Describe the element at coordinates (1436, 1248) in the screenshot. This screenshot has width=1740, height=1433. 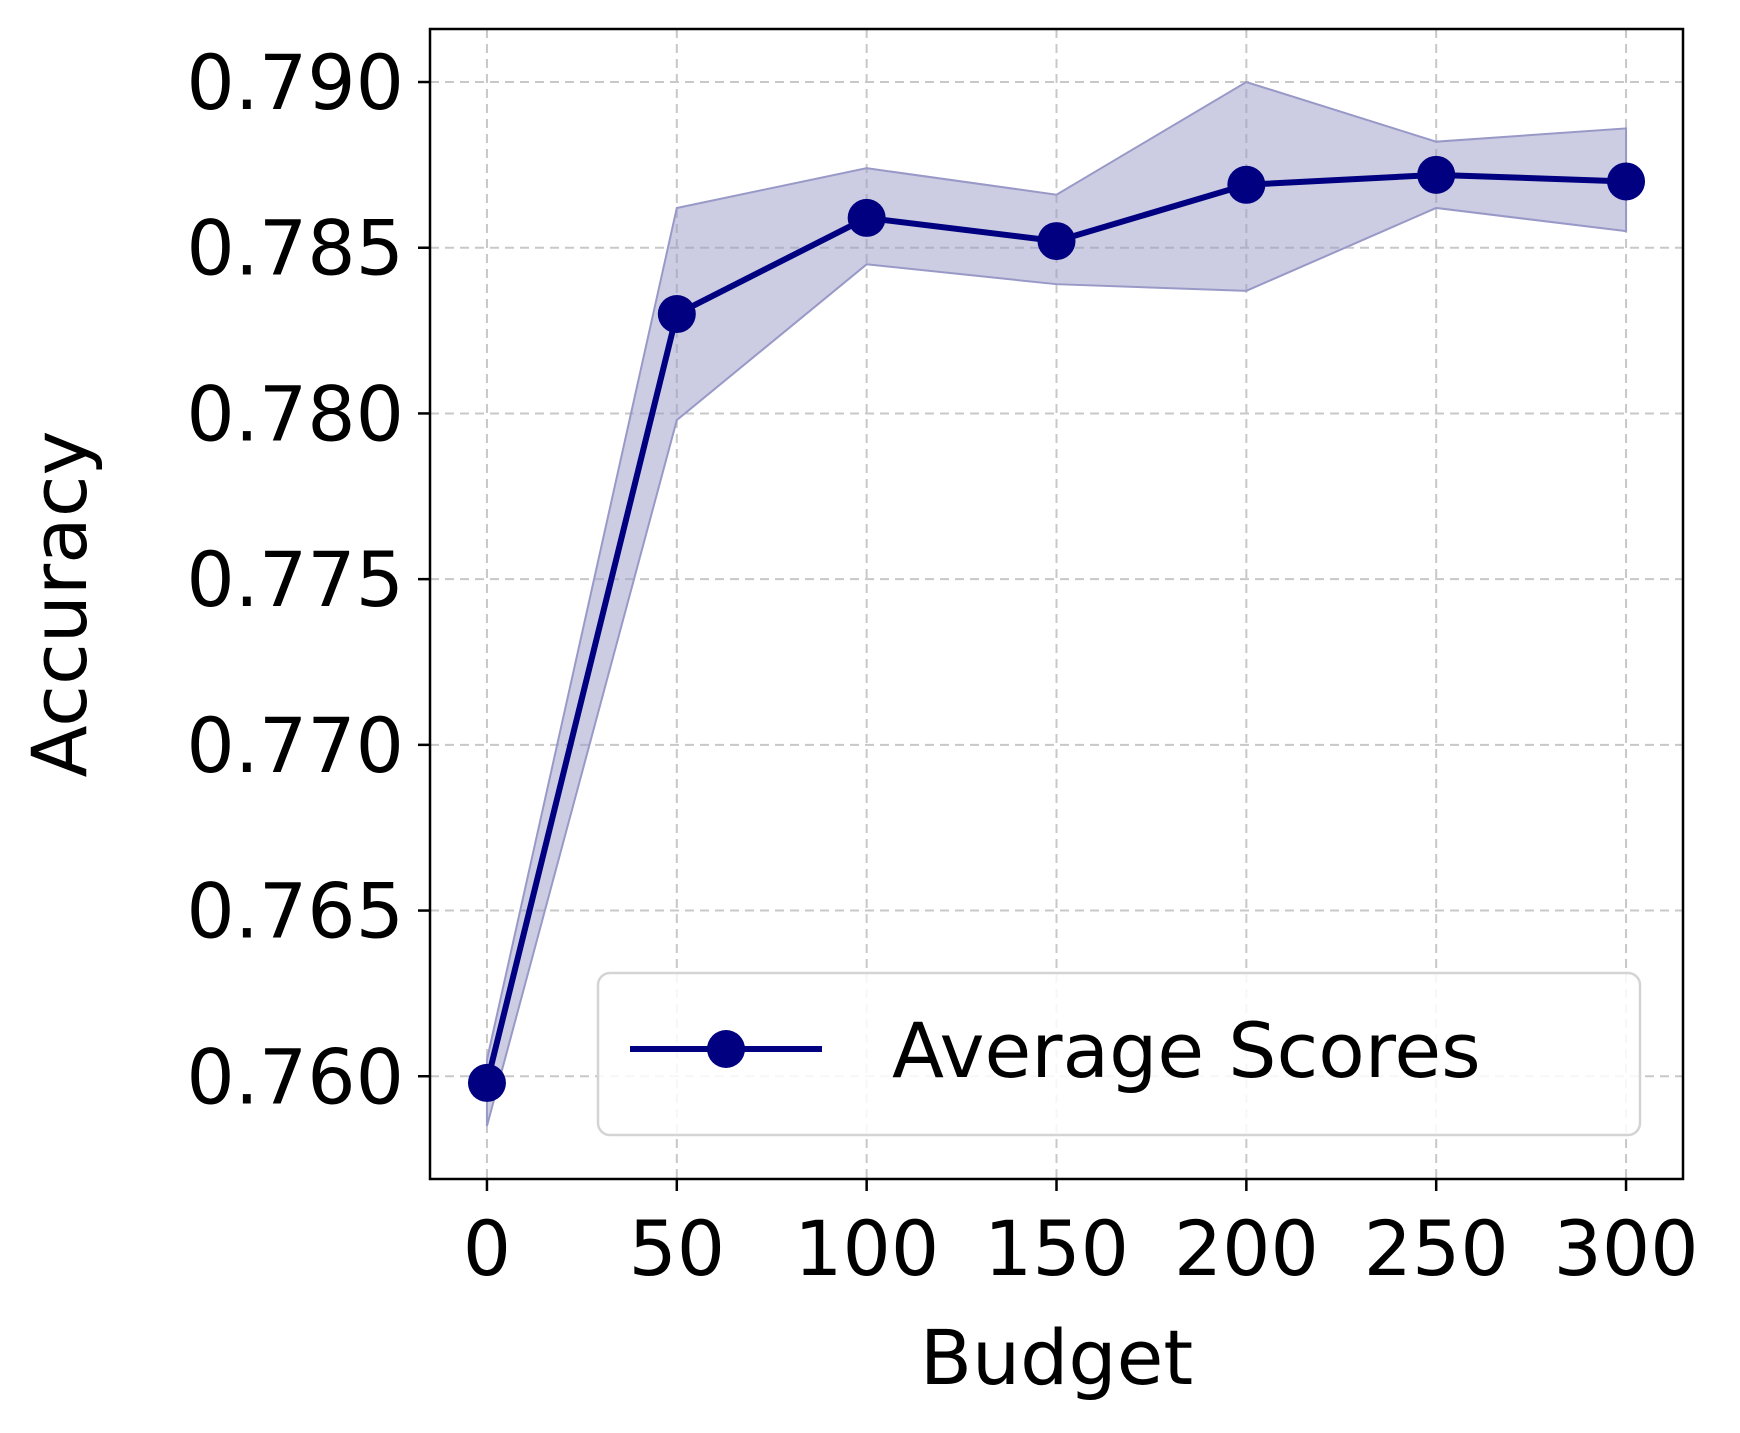
I see `x-tick-label: 250` at that location.